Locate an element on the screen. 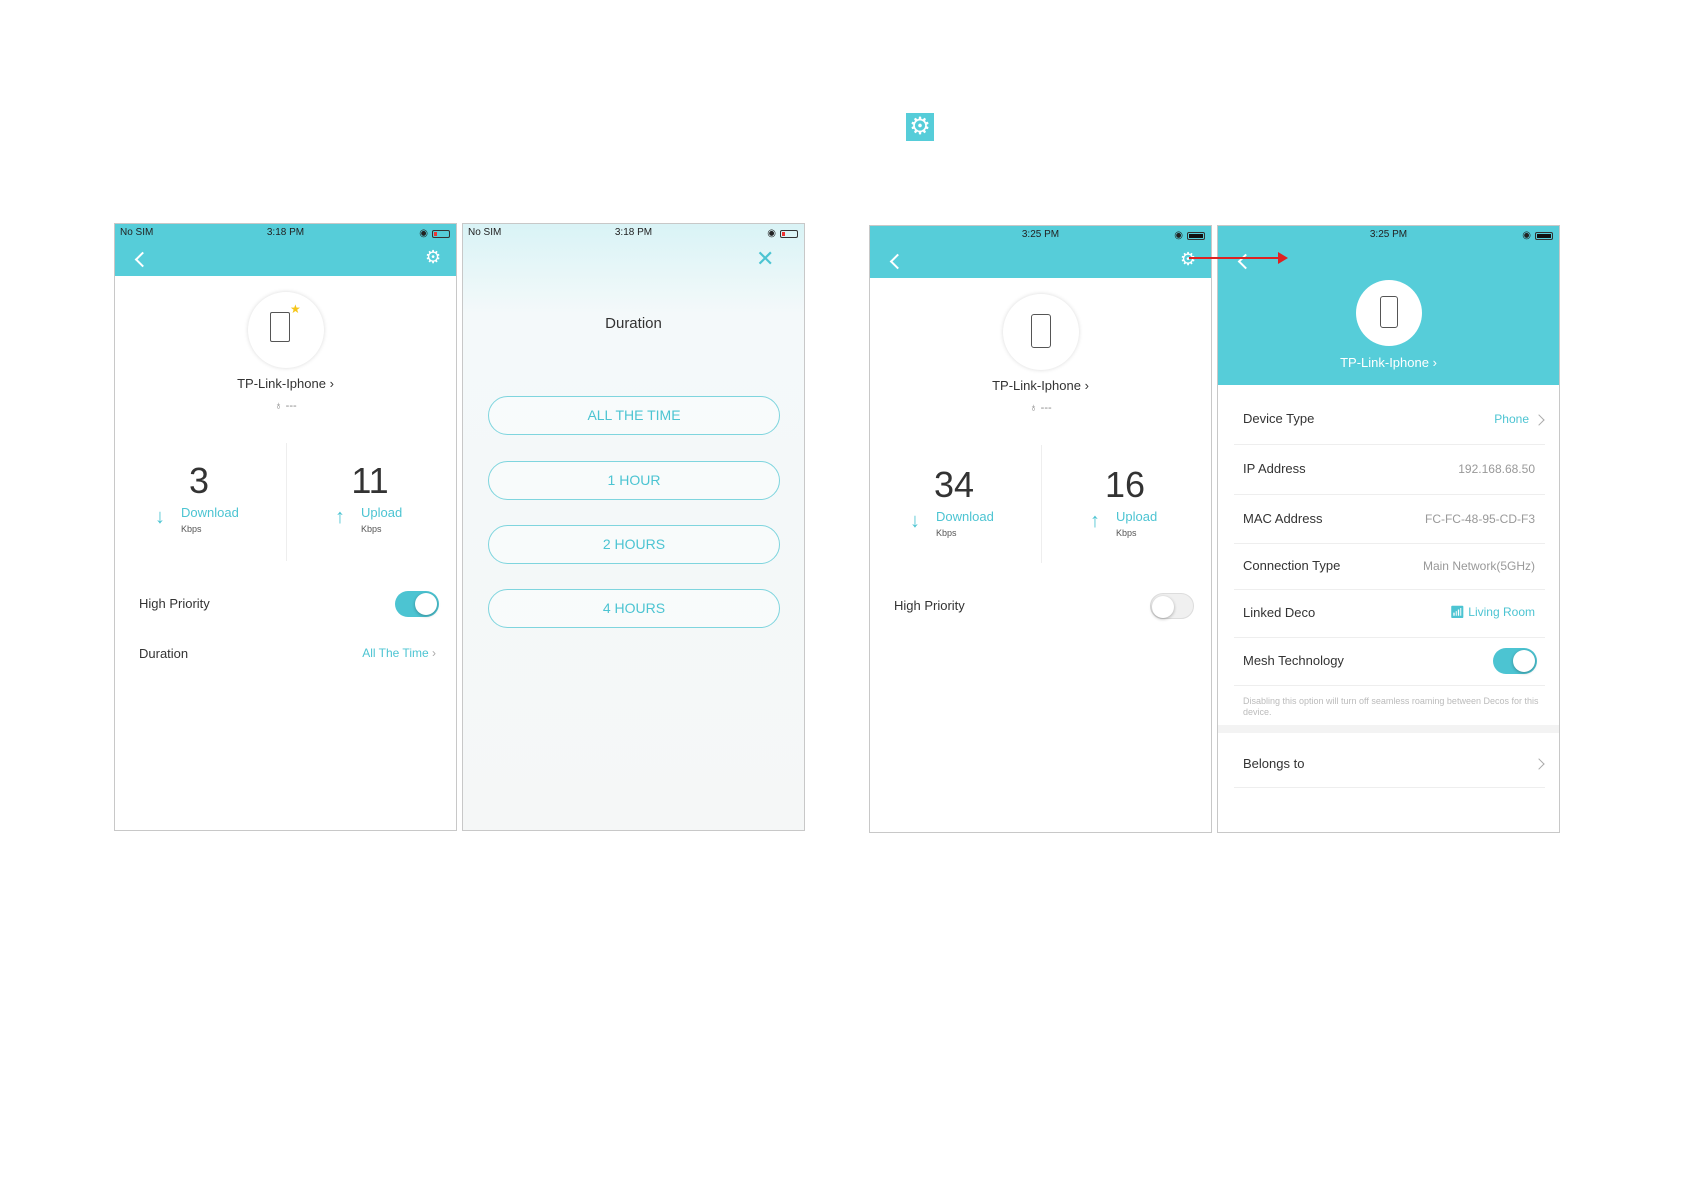 This screenshot has height=1191, width=1684. wifi-icon: 📶︎ is located at coordinates (1457, 612).